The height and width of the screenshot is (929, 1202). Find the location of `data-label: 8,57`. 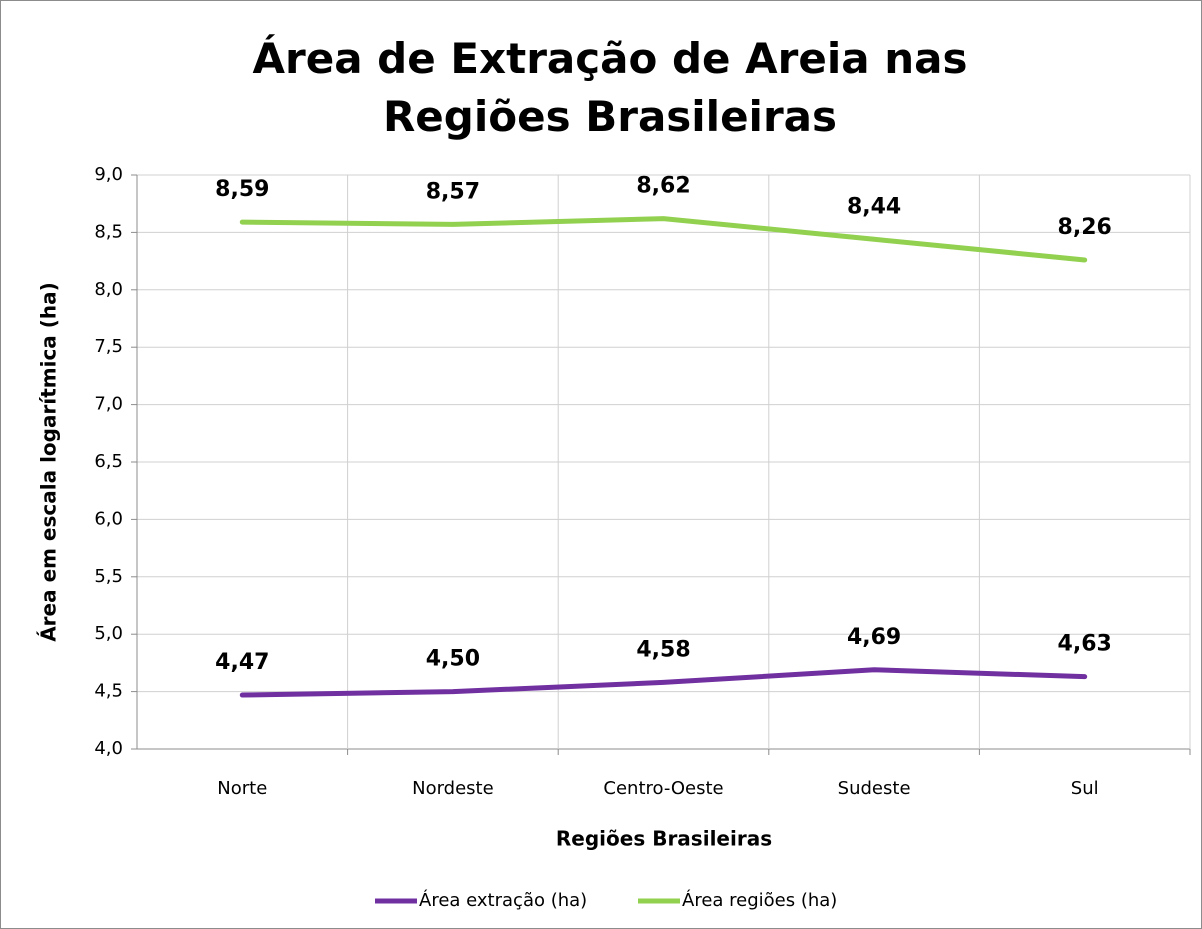

data-label: 8,57 is located at coordinates (453, 191).